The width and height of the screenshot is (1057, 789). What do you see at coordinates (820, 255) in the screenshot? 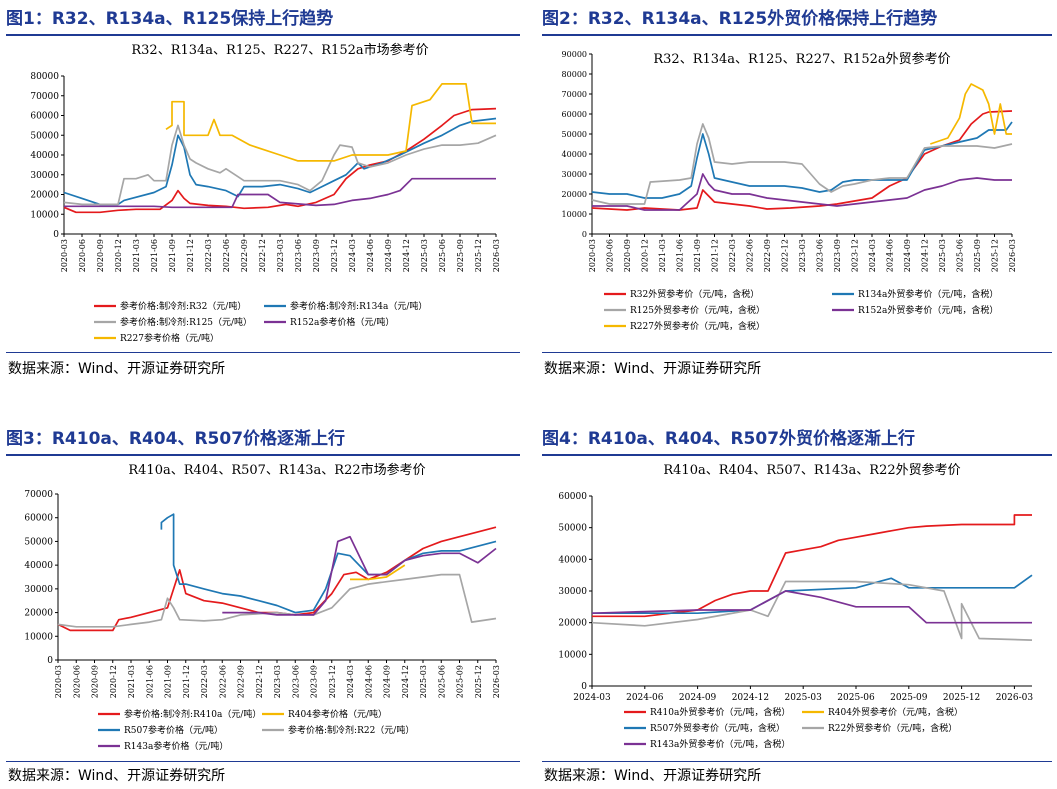
I see `x-tick-label: 2023-06` at bounding box center [820, 255].